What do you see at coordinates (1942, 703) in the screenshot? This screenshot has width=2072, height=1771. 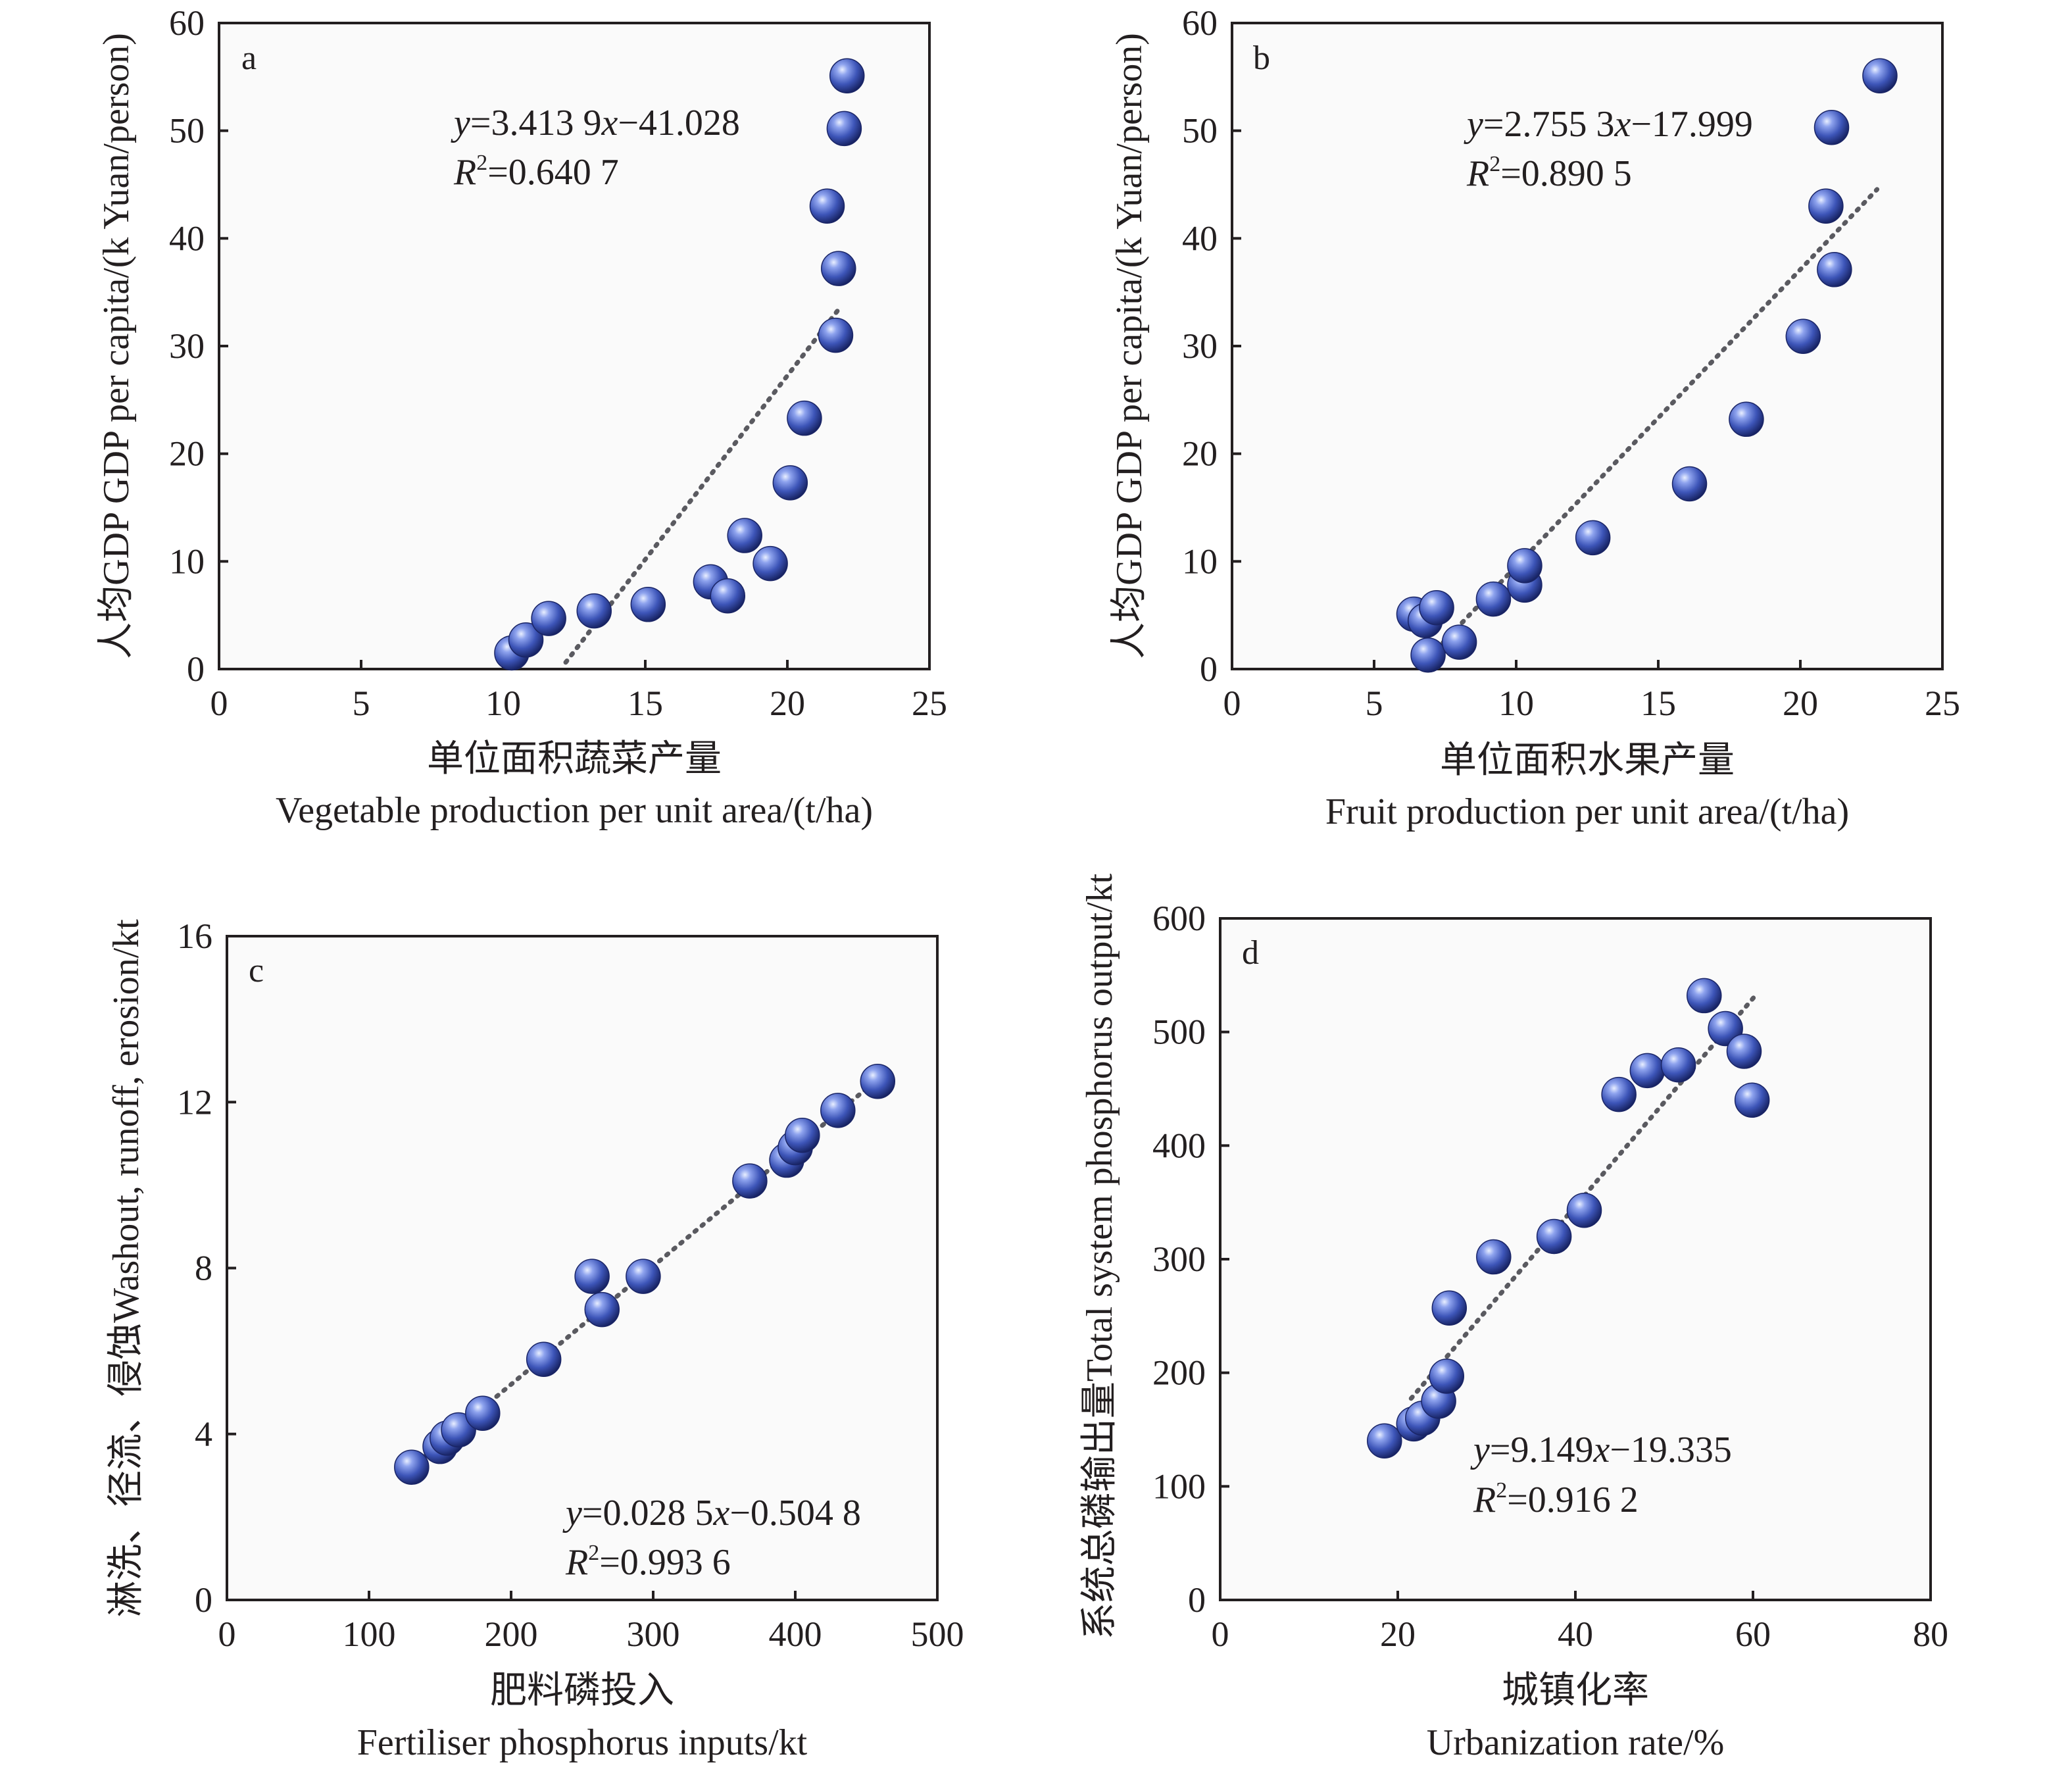 I see `x-tick-label: 25` at bounding box center [1942, 703].